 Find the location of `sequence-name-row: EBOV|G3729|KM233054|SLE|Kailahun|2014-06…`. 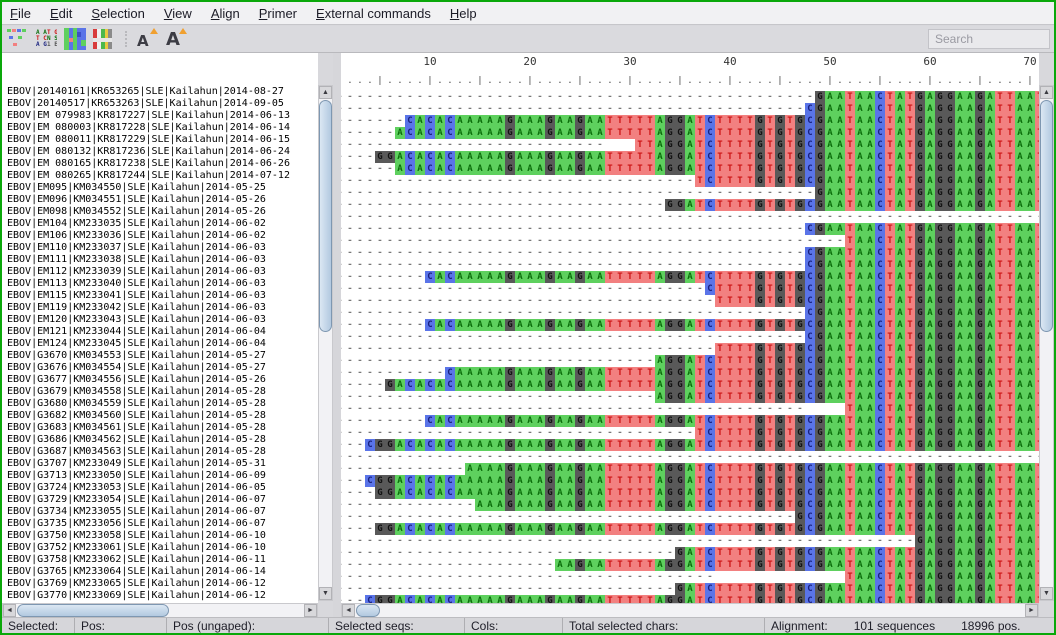

sequence-name-row: EBOV|G3729|KM233054|SLE|Kailahun|2014-06… is located at coordinates (136, 499).